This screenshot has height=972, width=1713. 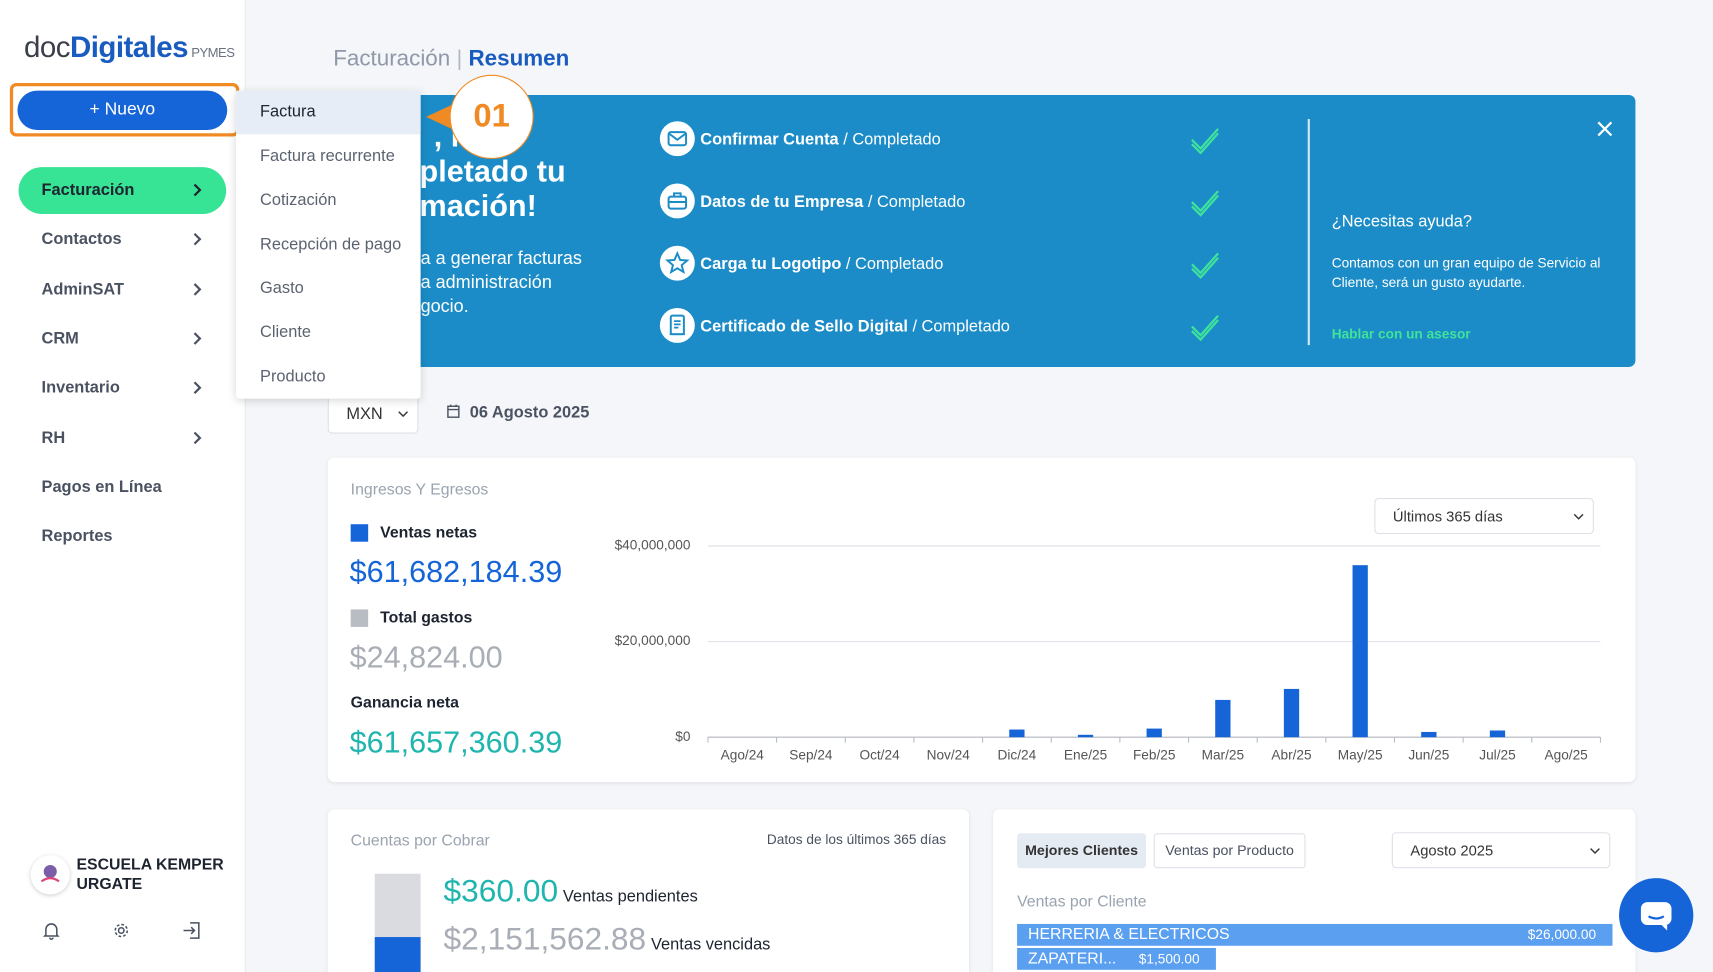 I want to click on date-picker: 06 Agosto 2025, so click(x=529, y=413).